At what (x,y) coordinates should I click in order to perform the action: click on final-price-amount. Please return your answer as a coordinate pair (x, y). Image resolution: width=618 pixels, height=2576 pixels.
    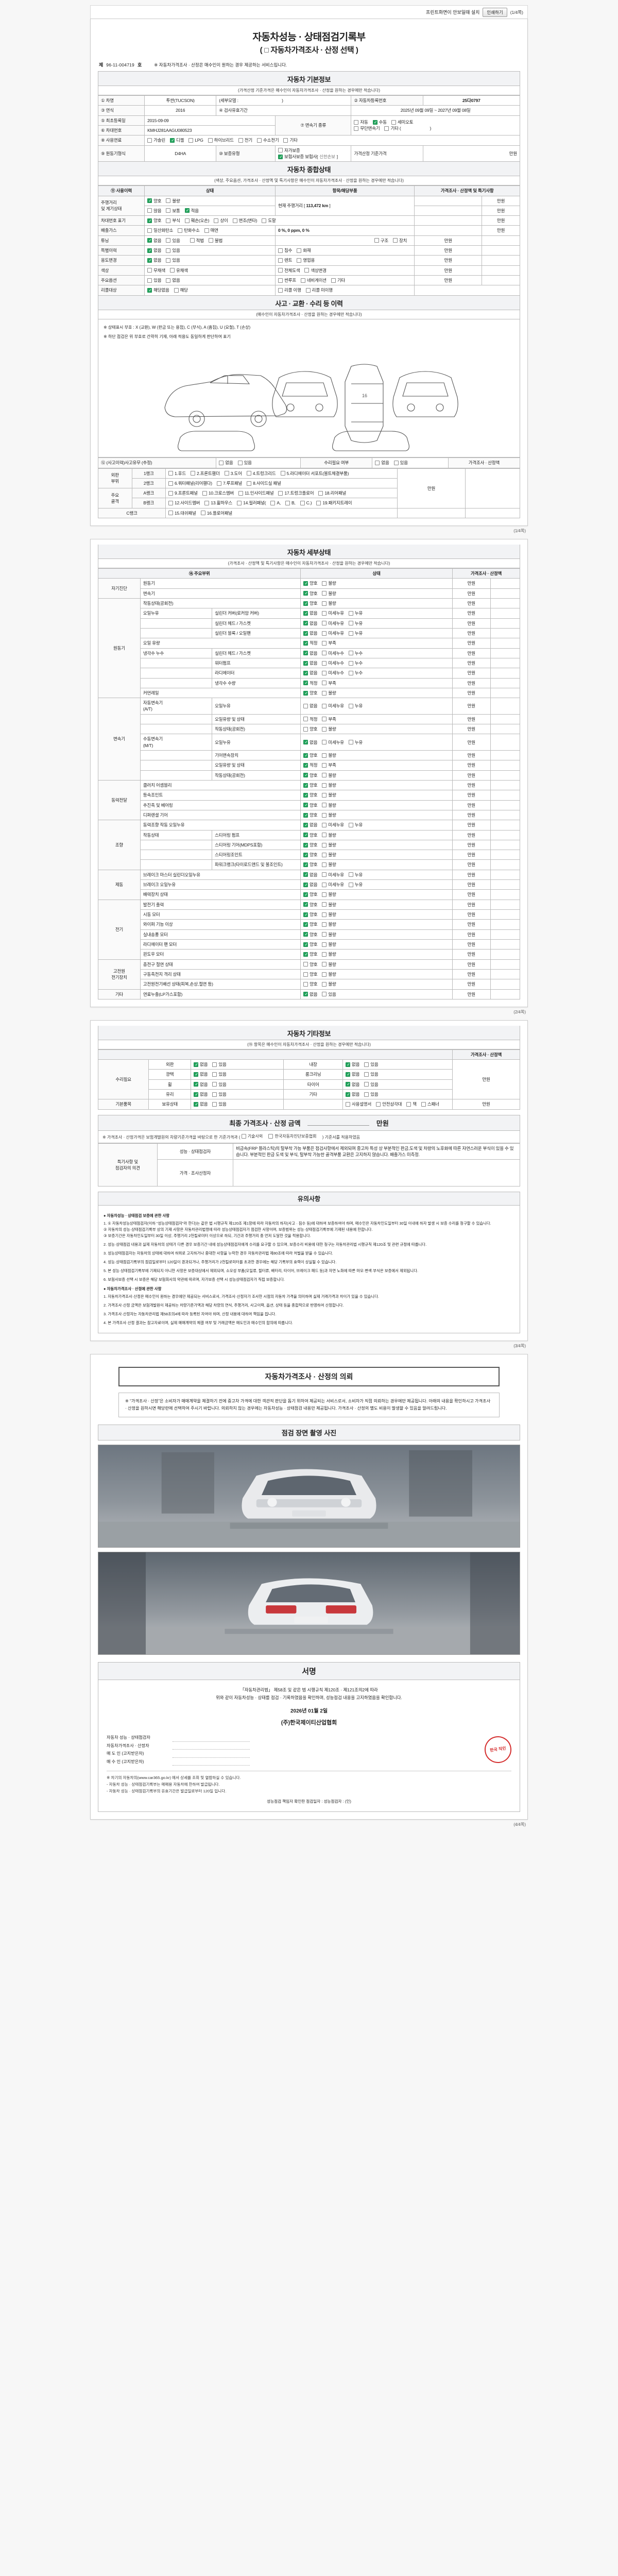
    Looking at the image, I should click on (338, 1125).